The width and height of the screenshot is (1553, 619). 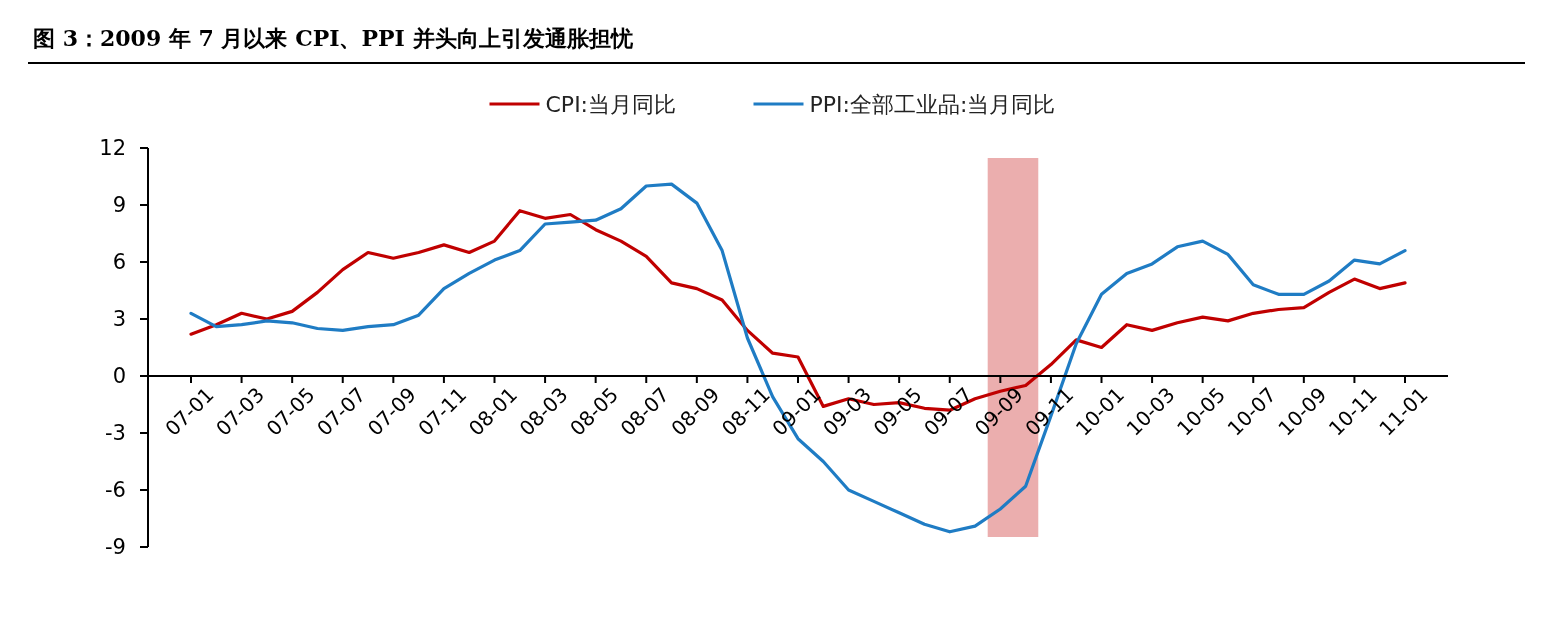 What do you see at coordinates (119, 205) in the screenshot?
I see `y-tick-label: 9` at bounding box center [119, 205].